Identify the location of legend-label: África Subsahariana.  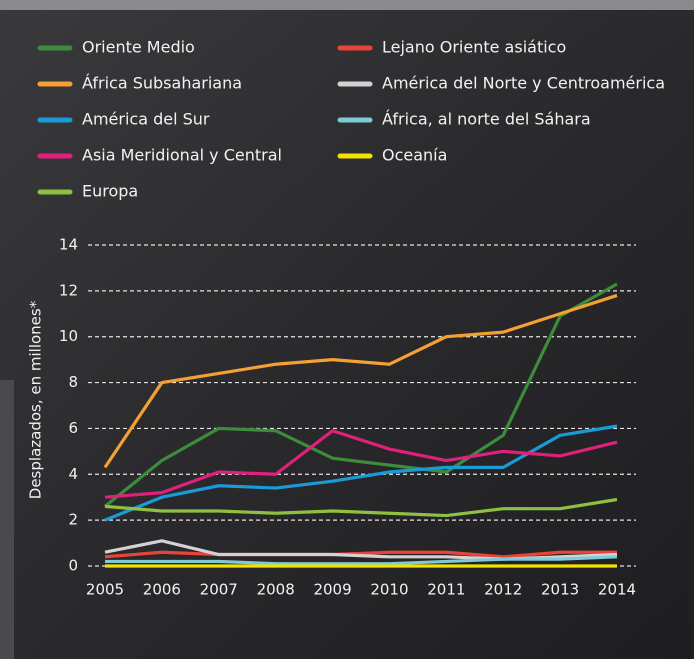
(162, 83).